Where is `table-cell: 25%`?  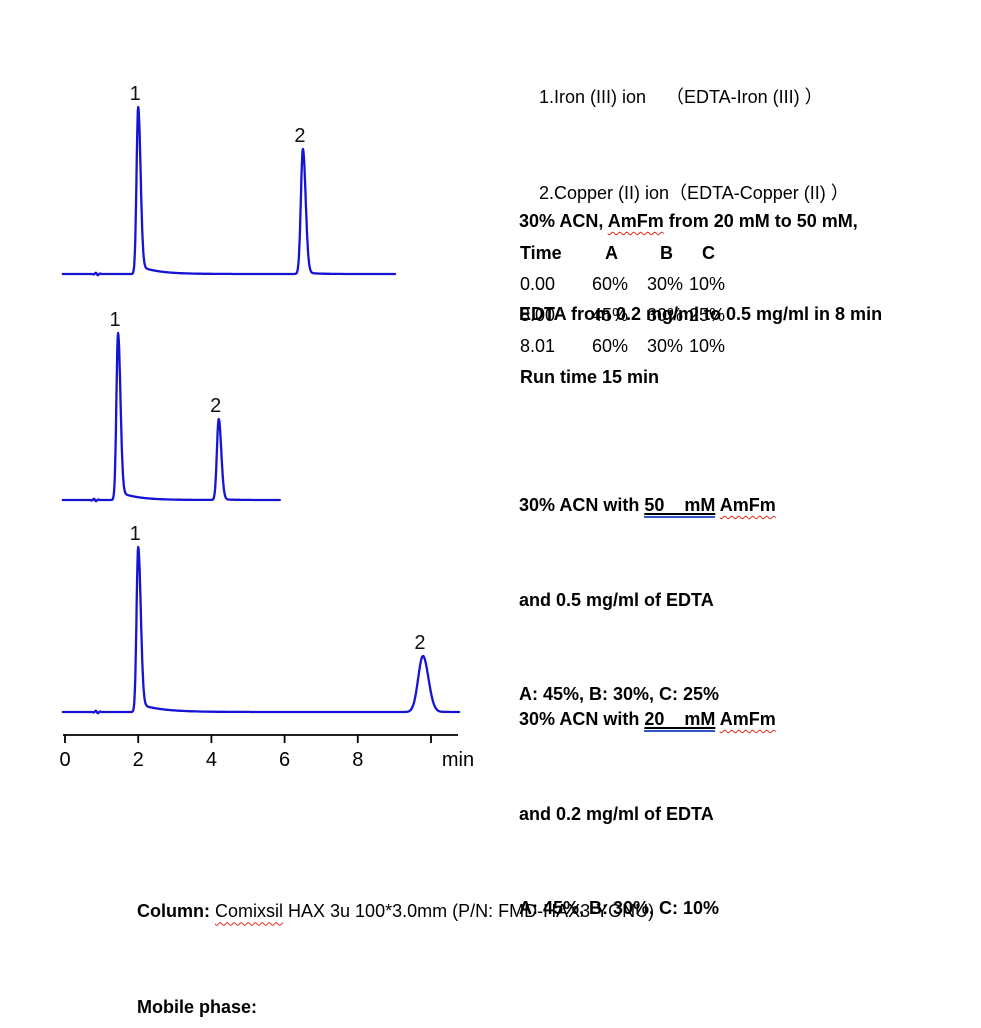 table-cell: 25% is located at coordinates (707, 315).